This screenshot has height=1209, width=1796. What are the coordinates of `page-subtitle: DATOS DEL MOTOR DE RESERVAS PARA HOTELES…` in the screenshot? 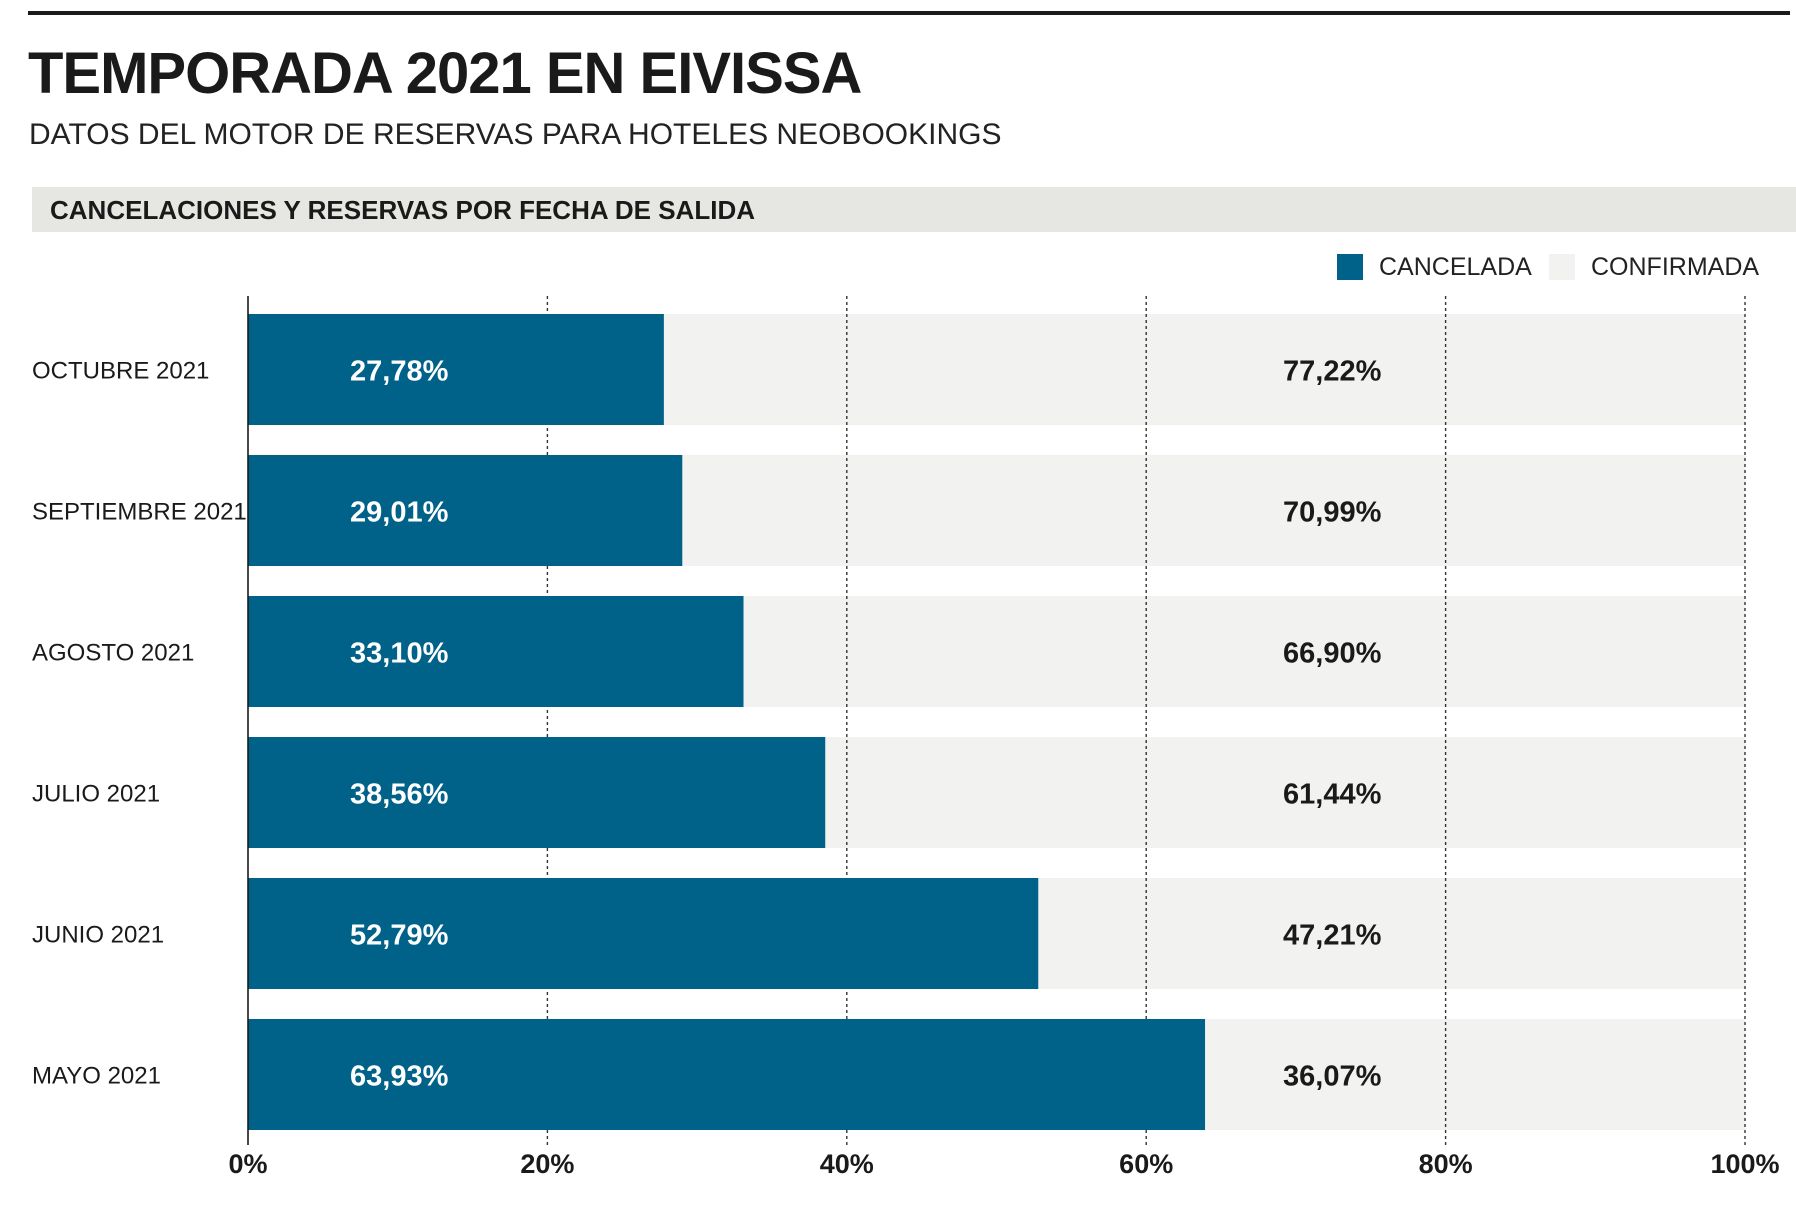 It's located at (515, 134).